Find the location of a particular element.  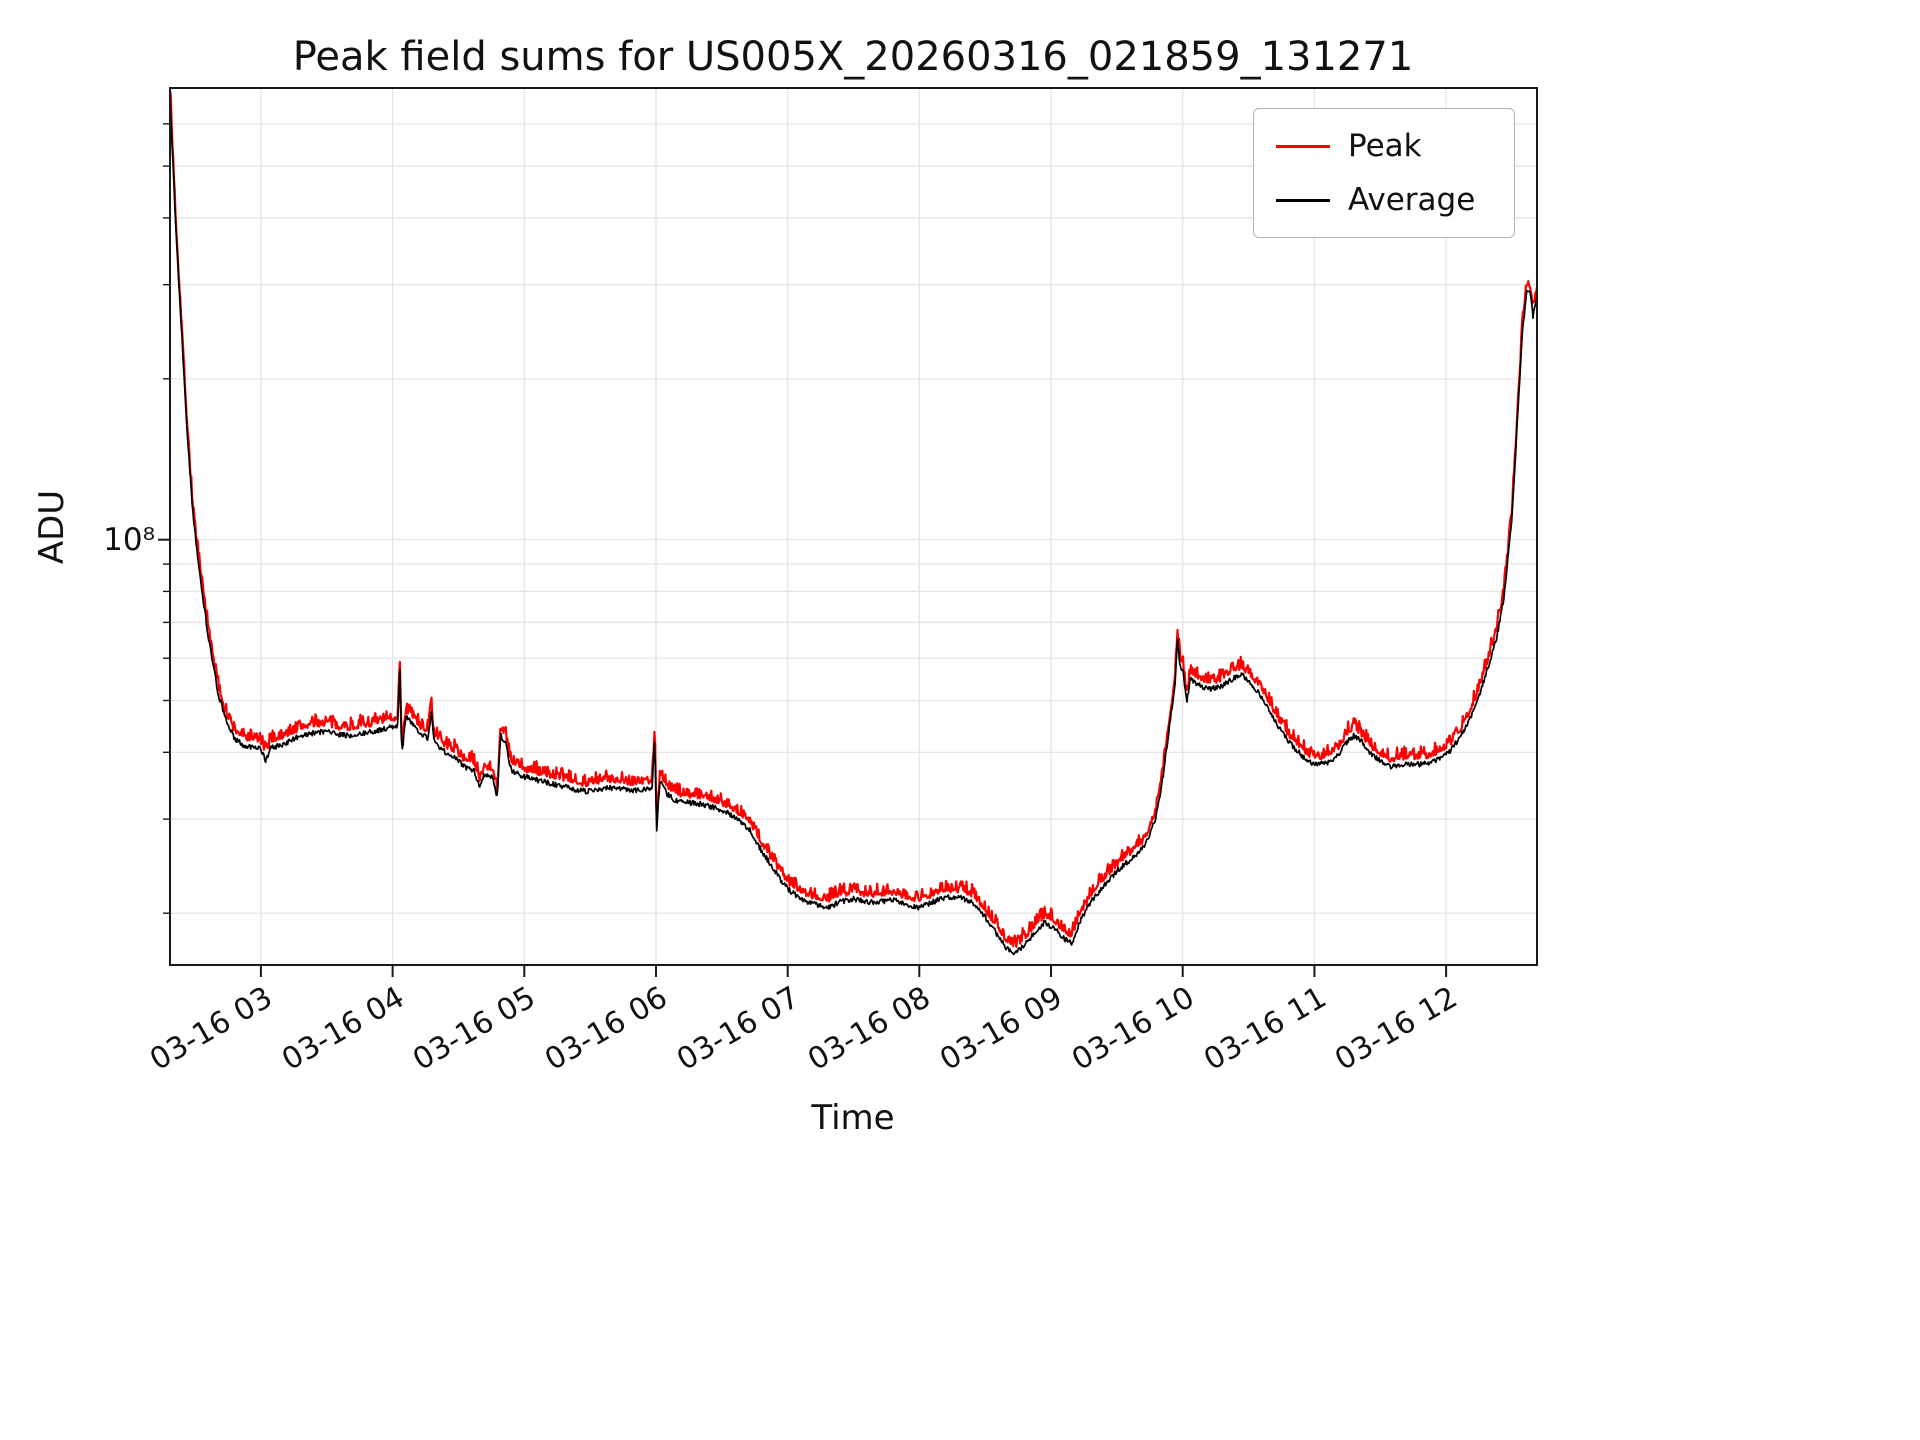

legend-label-peak: Peak is located at coordinates (1385, 146).